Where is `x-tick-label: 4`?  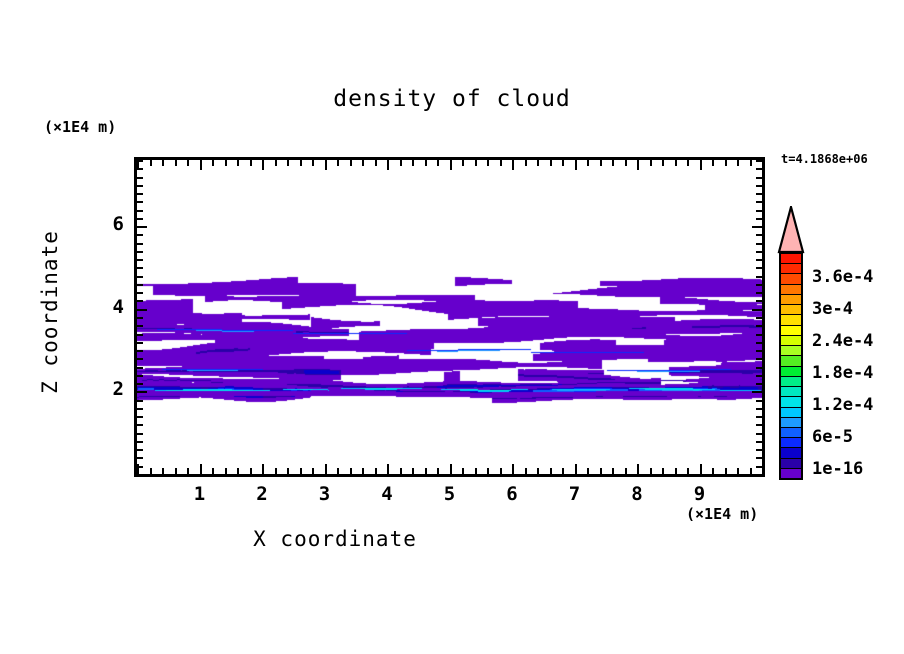
x-tick-label: 4 is located at coordinates (387, 494).